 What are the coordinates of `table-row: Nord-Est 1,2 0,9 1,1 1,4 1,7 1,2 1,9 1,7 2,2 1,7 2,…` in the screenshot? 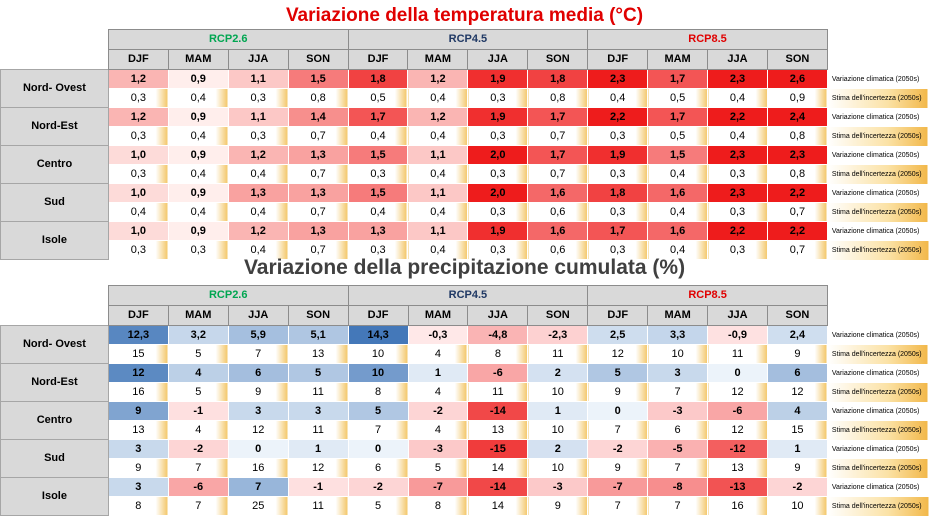 It's located at (464, 126).